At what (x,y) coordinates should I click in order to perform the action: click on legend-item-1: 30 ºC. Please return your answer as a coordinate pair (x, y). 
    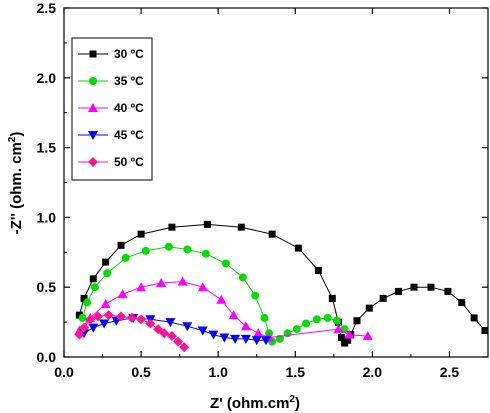
    Looking at the image, I should click on (111, 54).